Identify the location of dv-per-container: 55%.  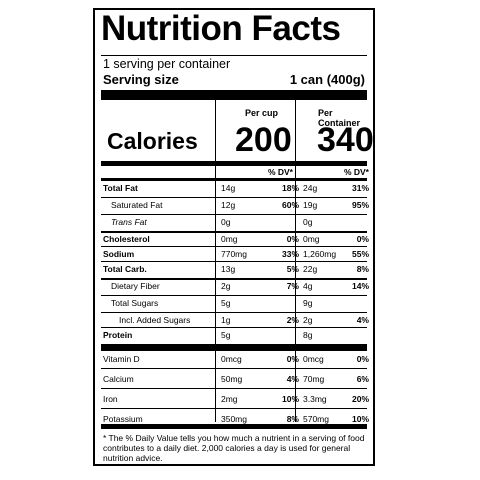
(360, 254).